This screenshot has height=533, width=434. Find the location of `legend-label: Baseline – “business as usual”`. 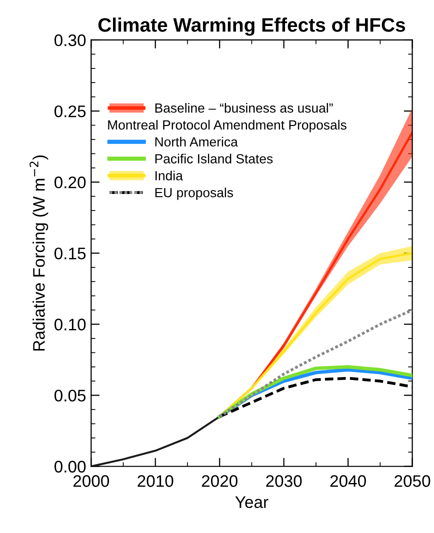

legend-label: Baseline – “business as usual” is located at coordinates (244, 108).